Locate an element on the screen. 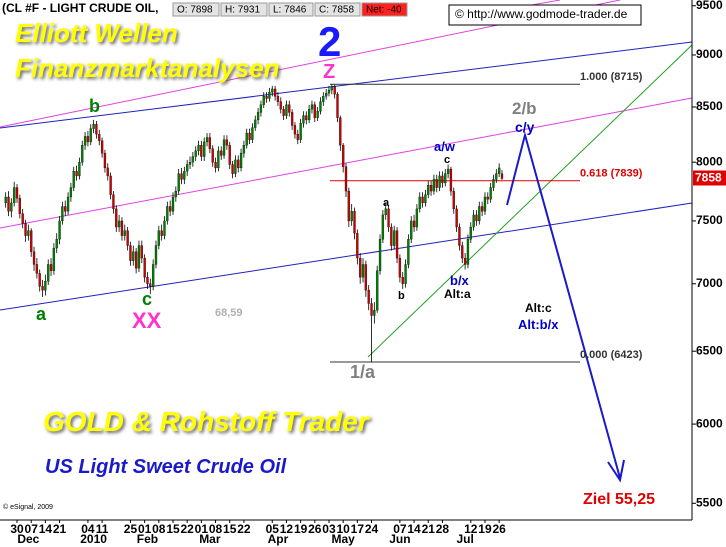 This screenshot has width=726, height=547. y-tick-label: 7500 is located at coordinates (709, 220).